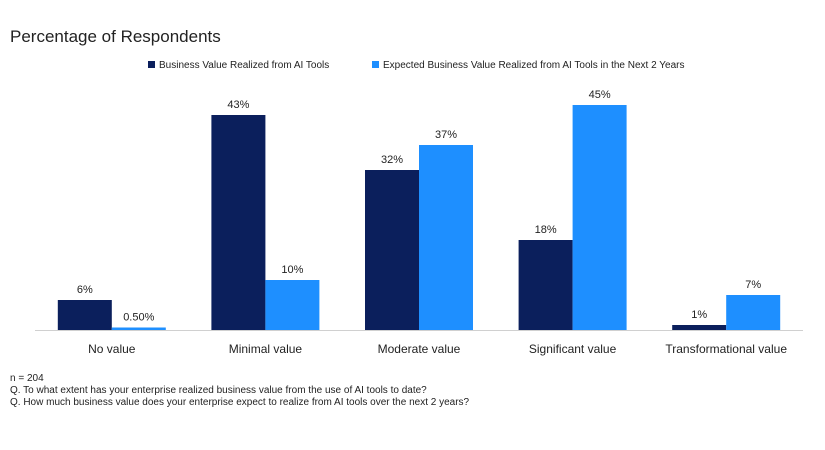  What do you see at coordinates (699, 315) in the screenshot?
I see `value-label-1-5: 1%` at bounding box center [699, 315].